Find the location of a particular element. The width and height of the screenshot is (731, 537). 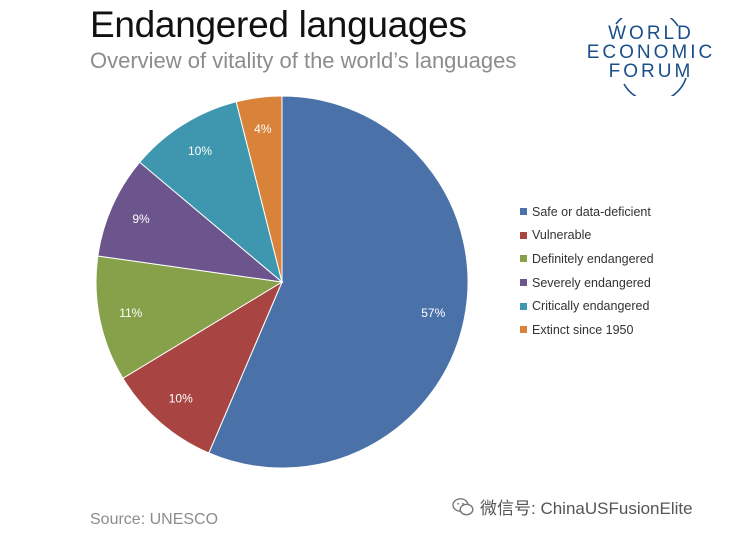

legend-label: Critically endangered is located at coordinates (591, 306).